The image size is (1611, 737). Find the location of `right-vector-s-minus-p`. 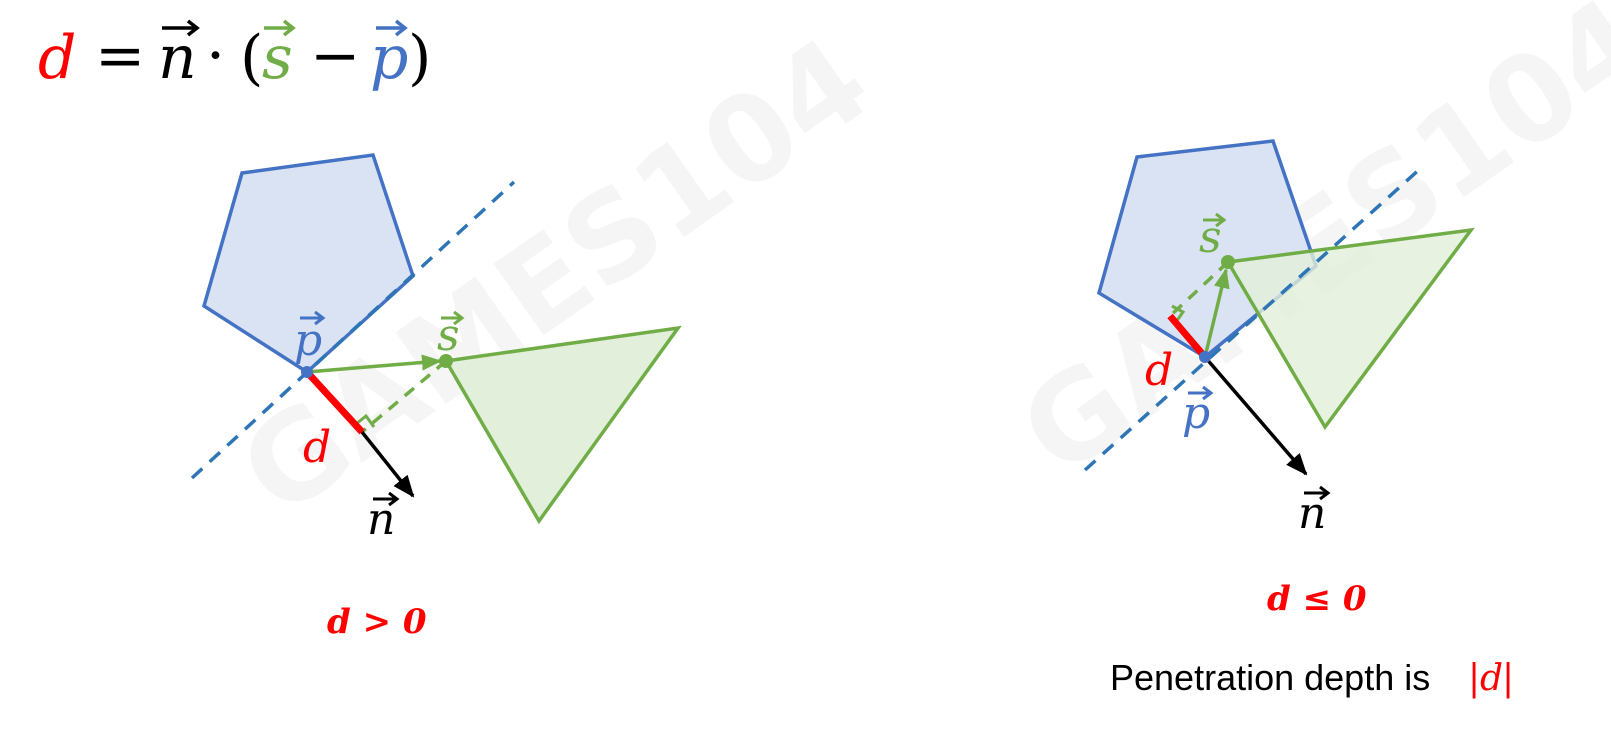

right-vector-s-minus-p is located at coordinates (1216, 313).